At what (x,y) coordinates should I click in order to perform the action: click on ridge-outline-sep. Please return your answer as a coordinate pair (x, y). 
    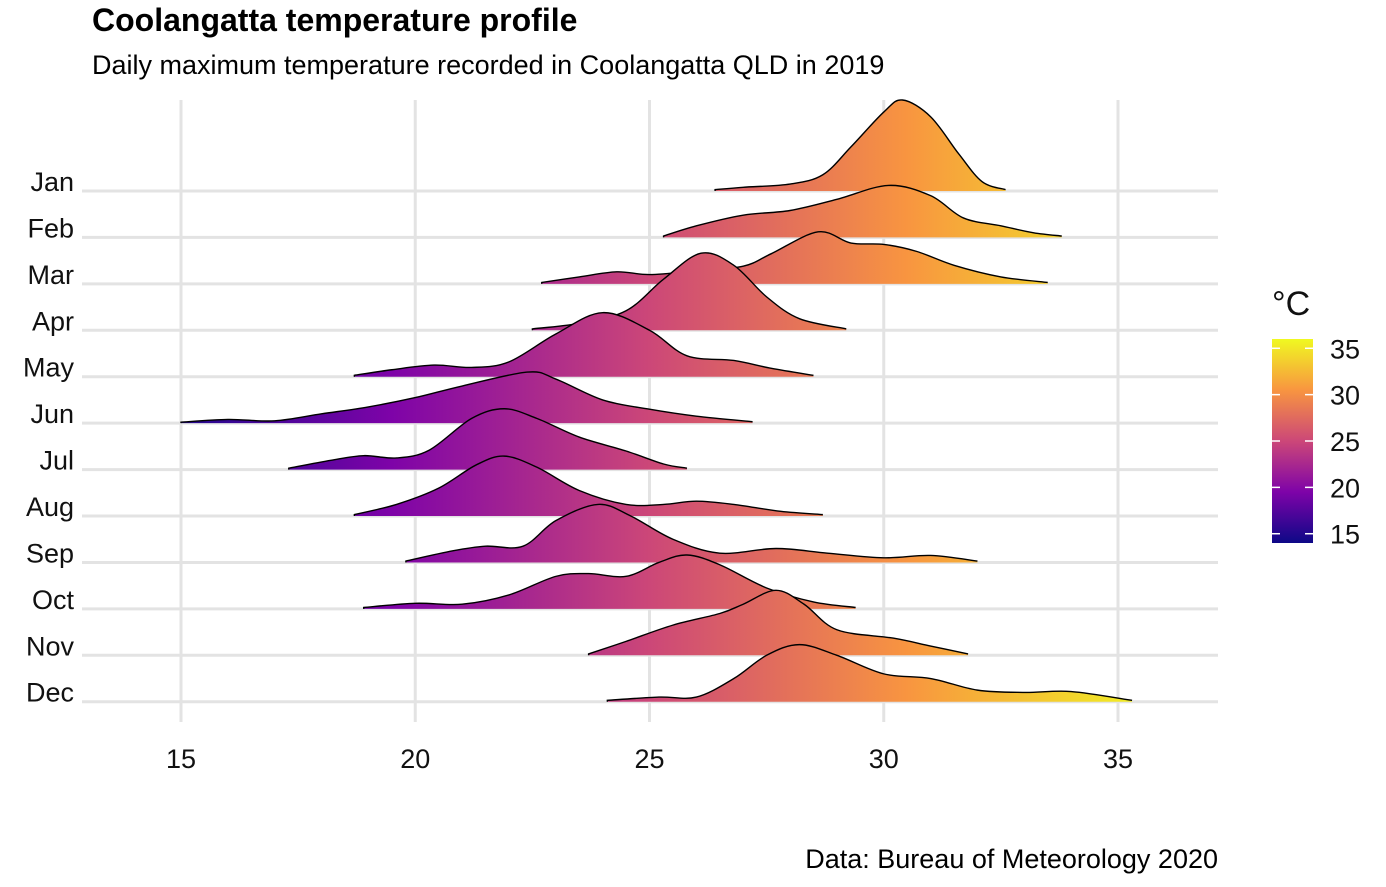
    Looking at the image, I should click on (691, 533).